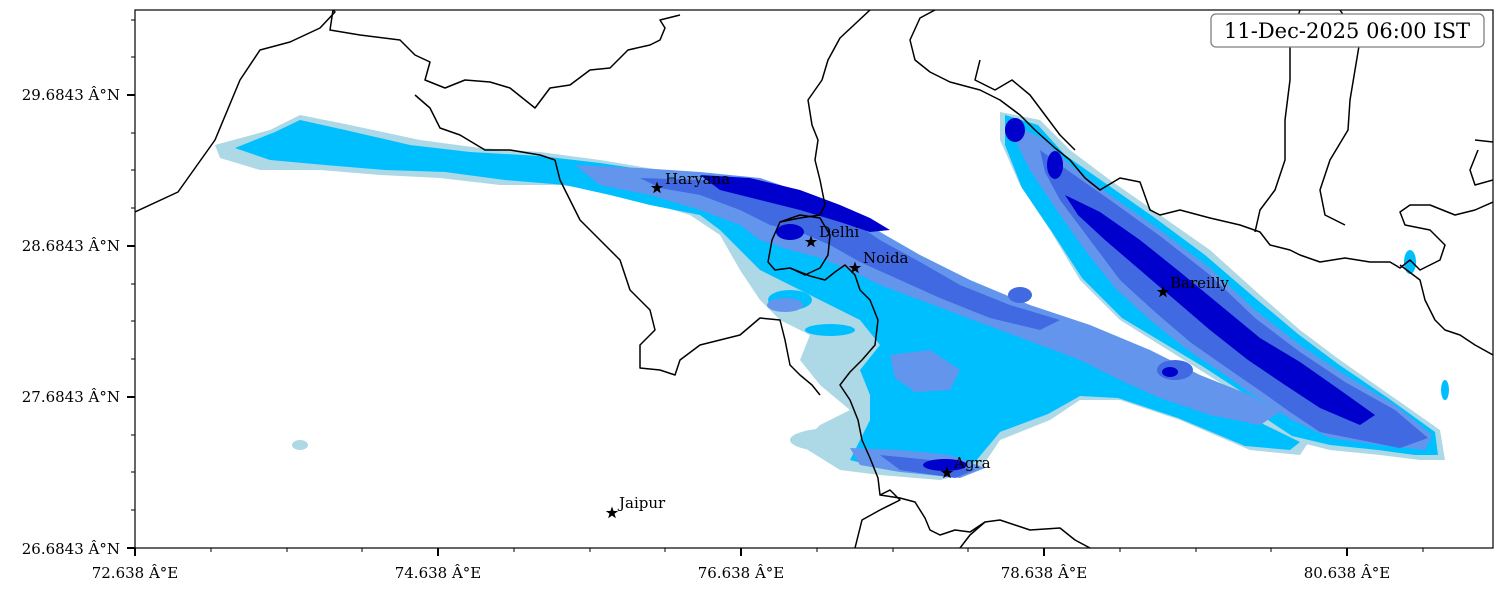  What do you see at coordinates (71, 397) in the screenshot?
I see `y-tick-label: 27.6843 Â°N` at bounding box center [71, 397].